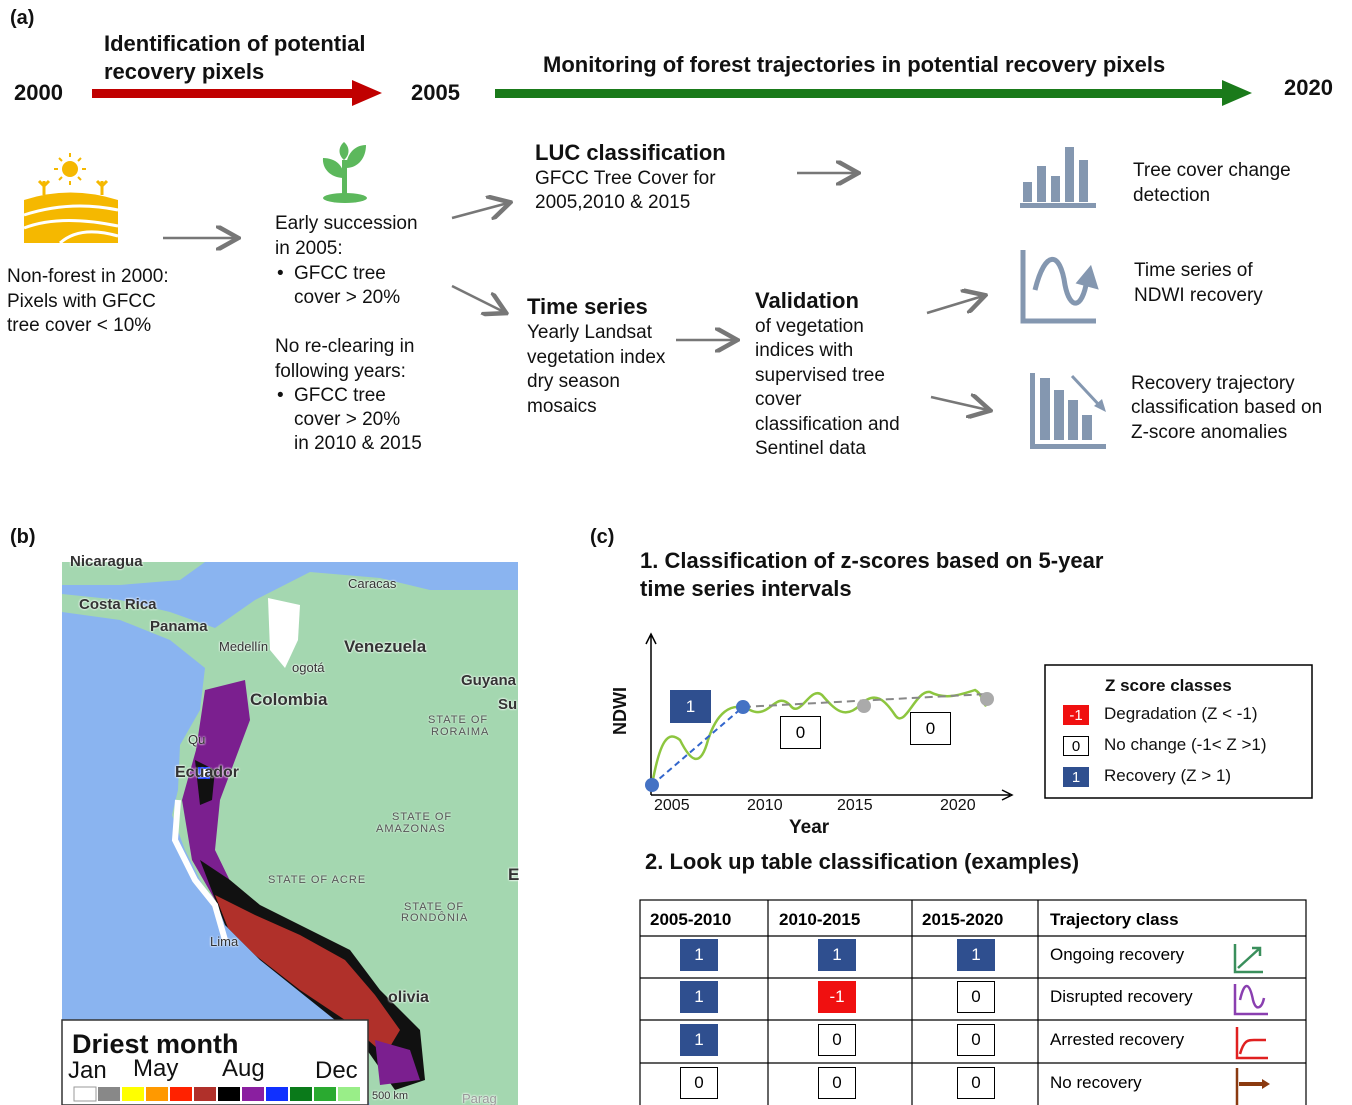 This screenshot has height=1105, width=1352. Describe the element at coordinates (1185, 744) in the screenshot. I see `legend-label: No change (-1< Z >1)` at that location.